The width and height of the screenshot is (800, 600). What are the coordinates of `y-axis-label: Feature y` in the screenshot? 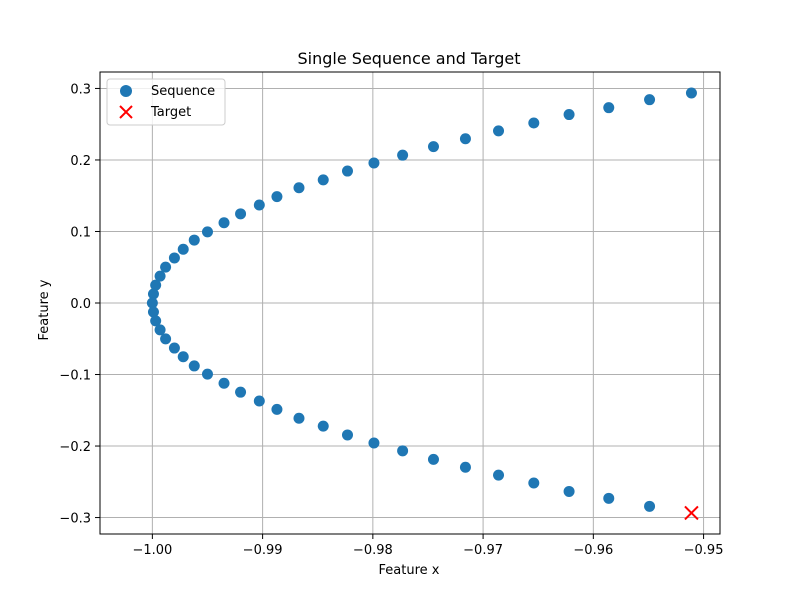 It's located at (44, 309).